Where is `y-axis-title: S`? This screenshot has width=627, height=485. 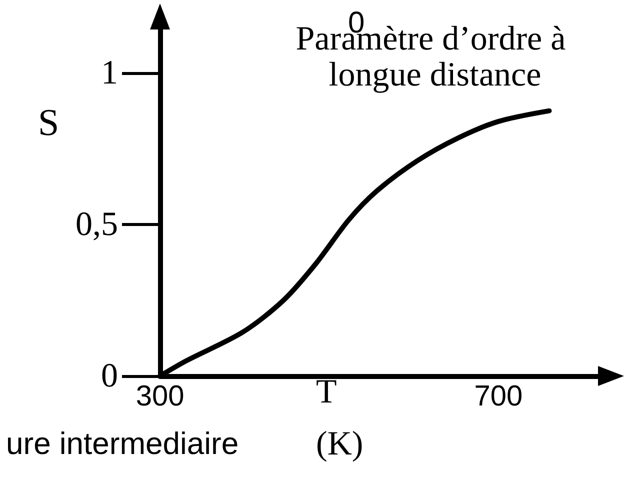 y-axis-title: S is located at coordinates (49, 123).